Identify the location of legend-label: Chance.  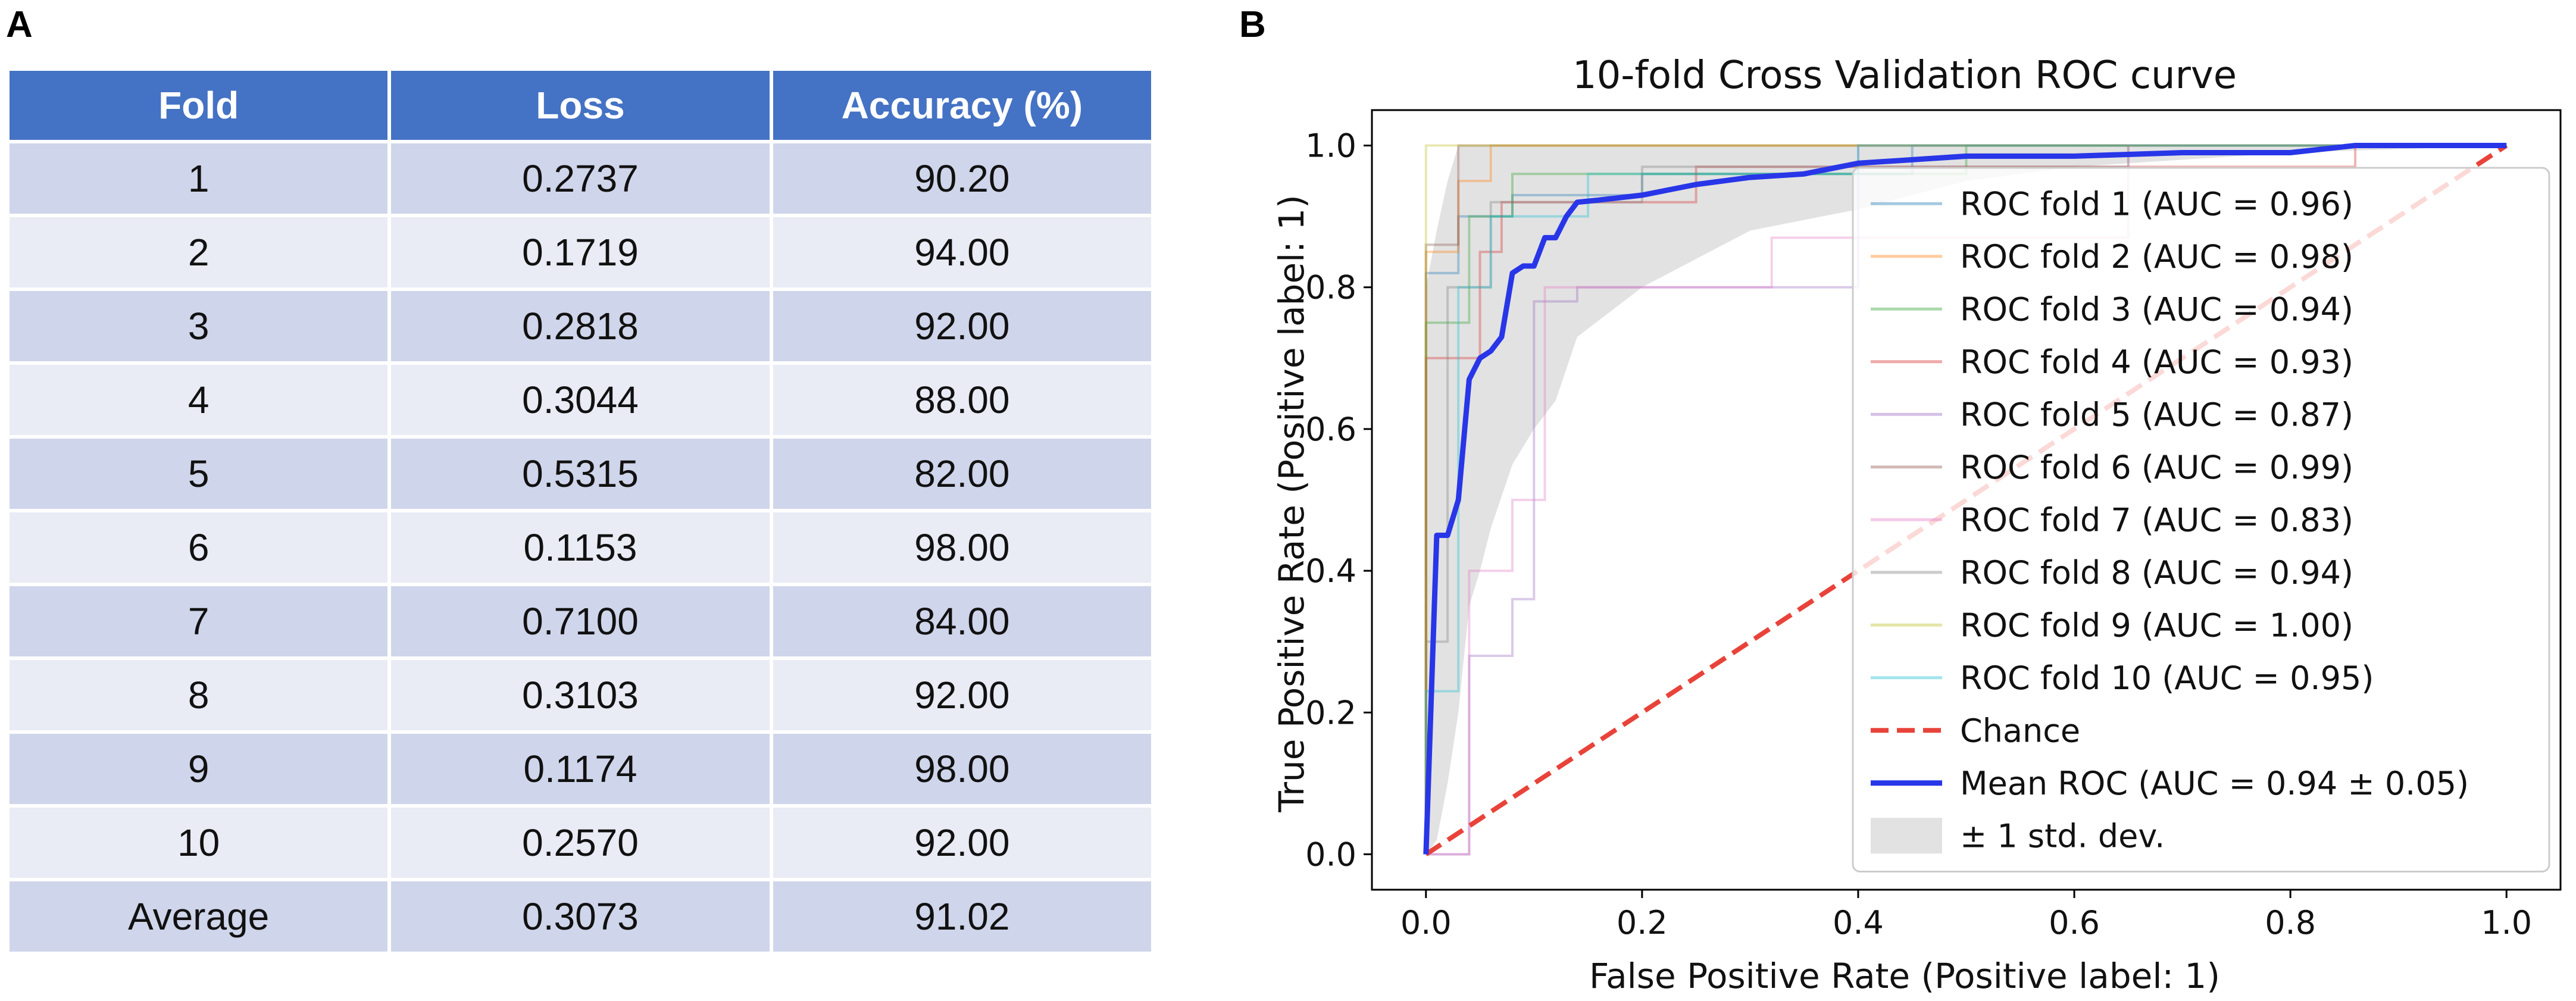
(2020, 730).